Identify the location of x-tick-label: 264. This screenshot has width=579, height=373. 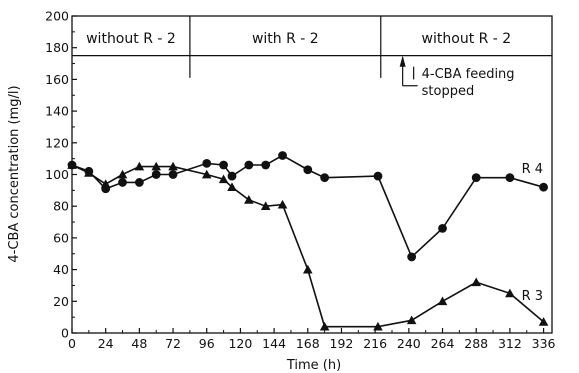
(443, 343).